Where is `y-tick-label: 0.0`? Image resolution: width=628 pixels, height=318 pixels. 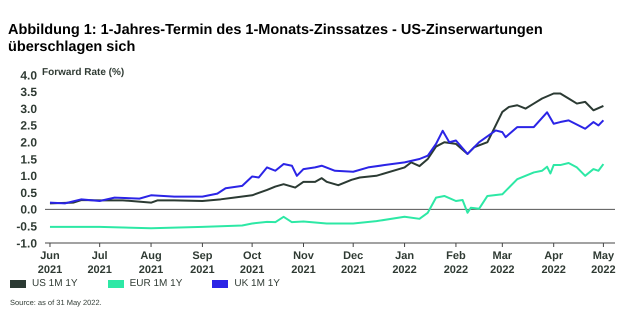
y-tick-label: 0.0 is located at coordinates (29, 209).